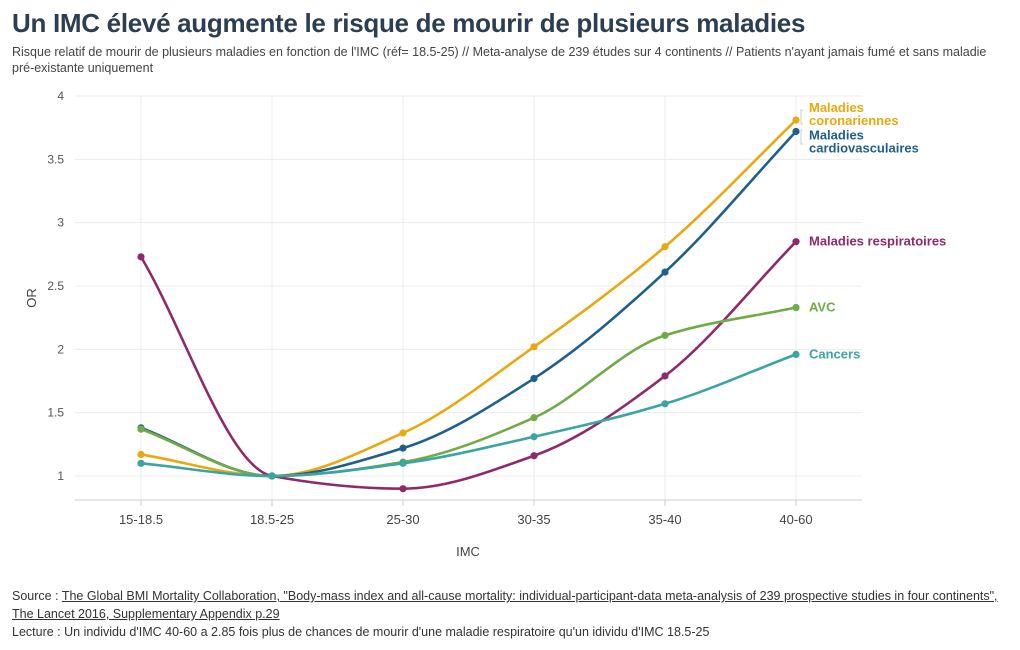  Describe the element at coordinates (141, 519) in the screenshot. I see `x-tick-label: 15-18.5` at that location.